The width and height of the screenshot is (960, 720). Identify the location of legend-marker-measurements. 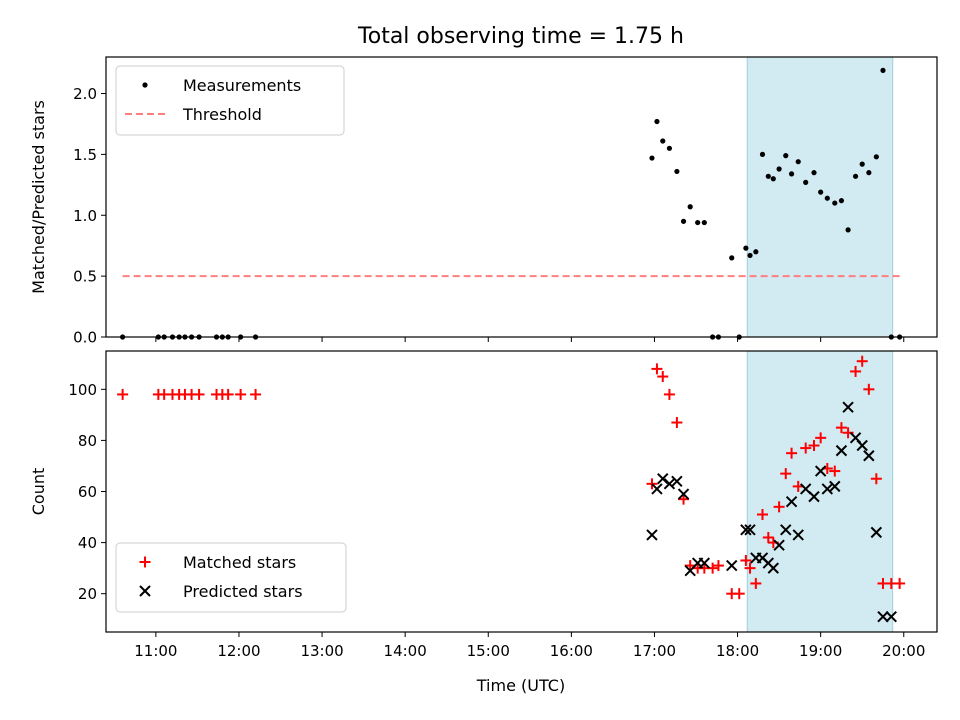
(145, 85).